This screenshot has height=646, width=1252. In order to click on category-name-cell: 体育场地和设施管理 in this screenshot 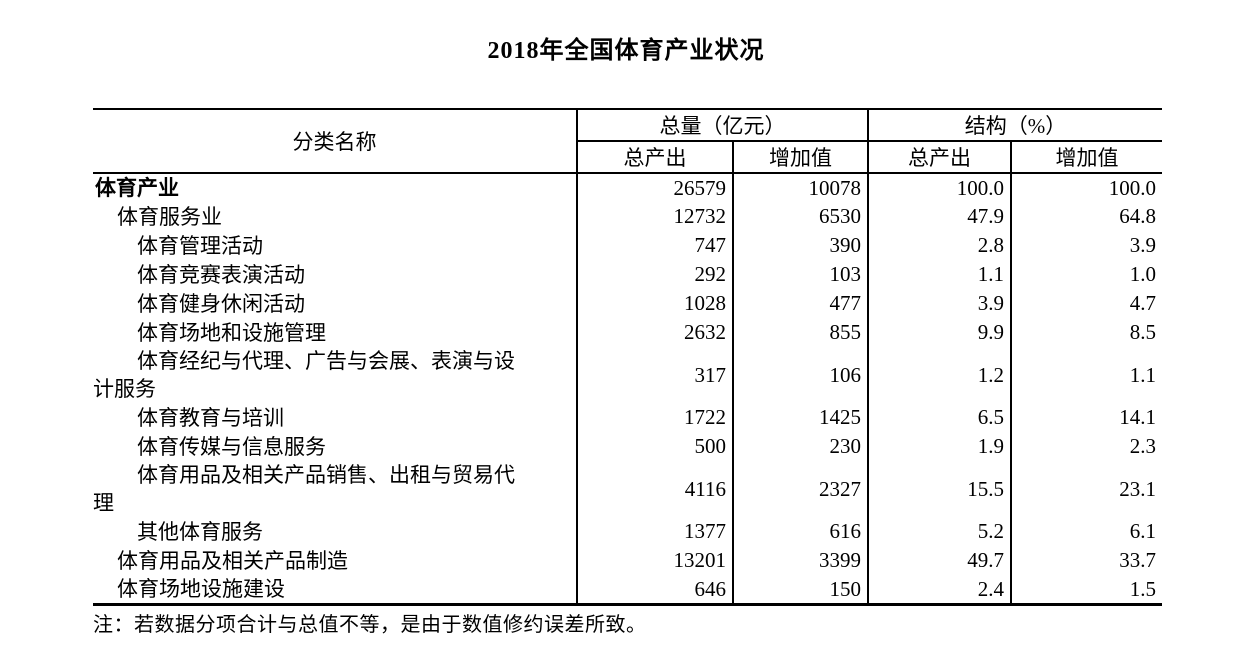, I will do `click(231, 332)`.